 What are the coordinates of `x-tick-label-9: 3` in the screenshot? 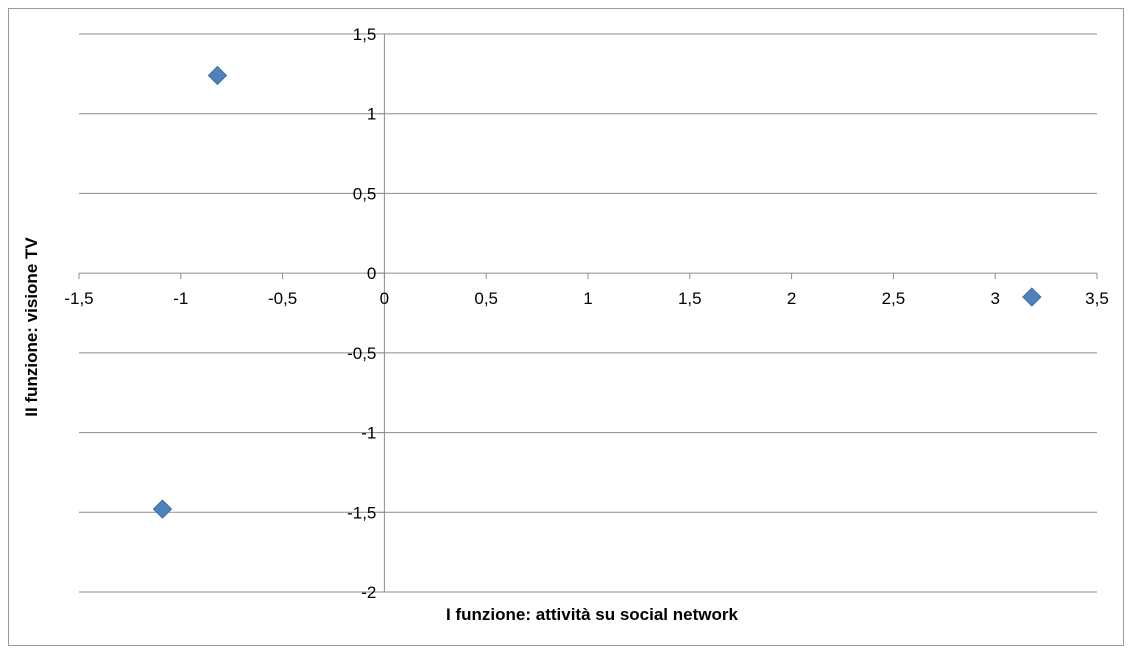 It's located at (994, 298).